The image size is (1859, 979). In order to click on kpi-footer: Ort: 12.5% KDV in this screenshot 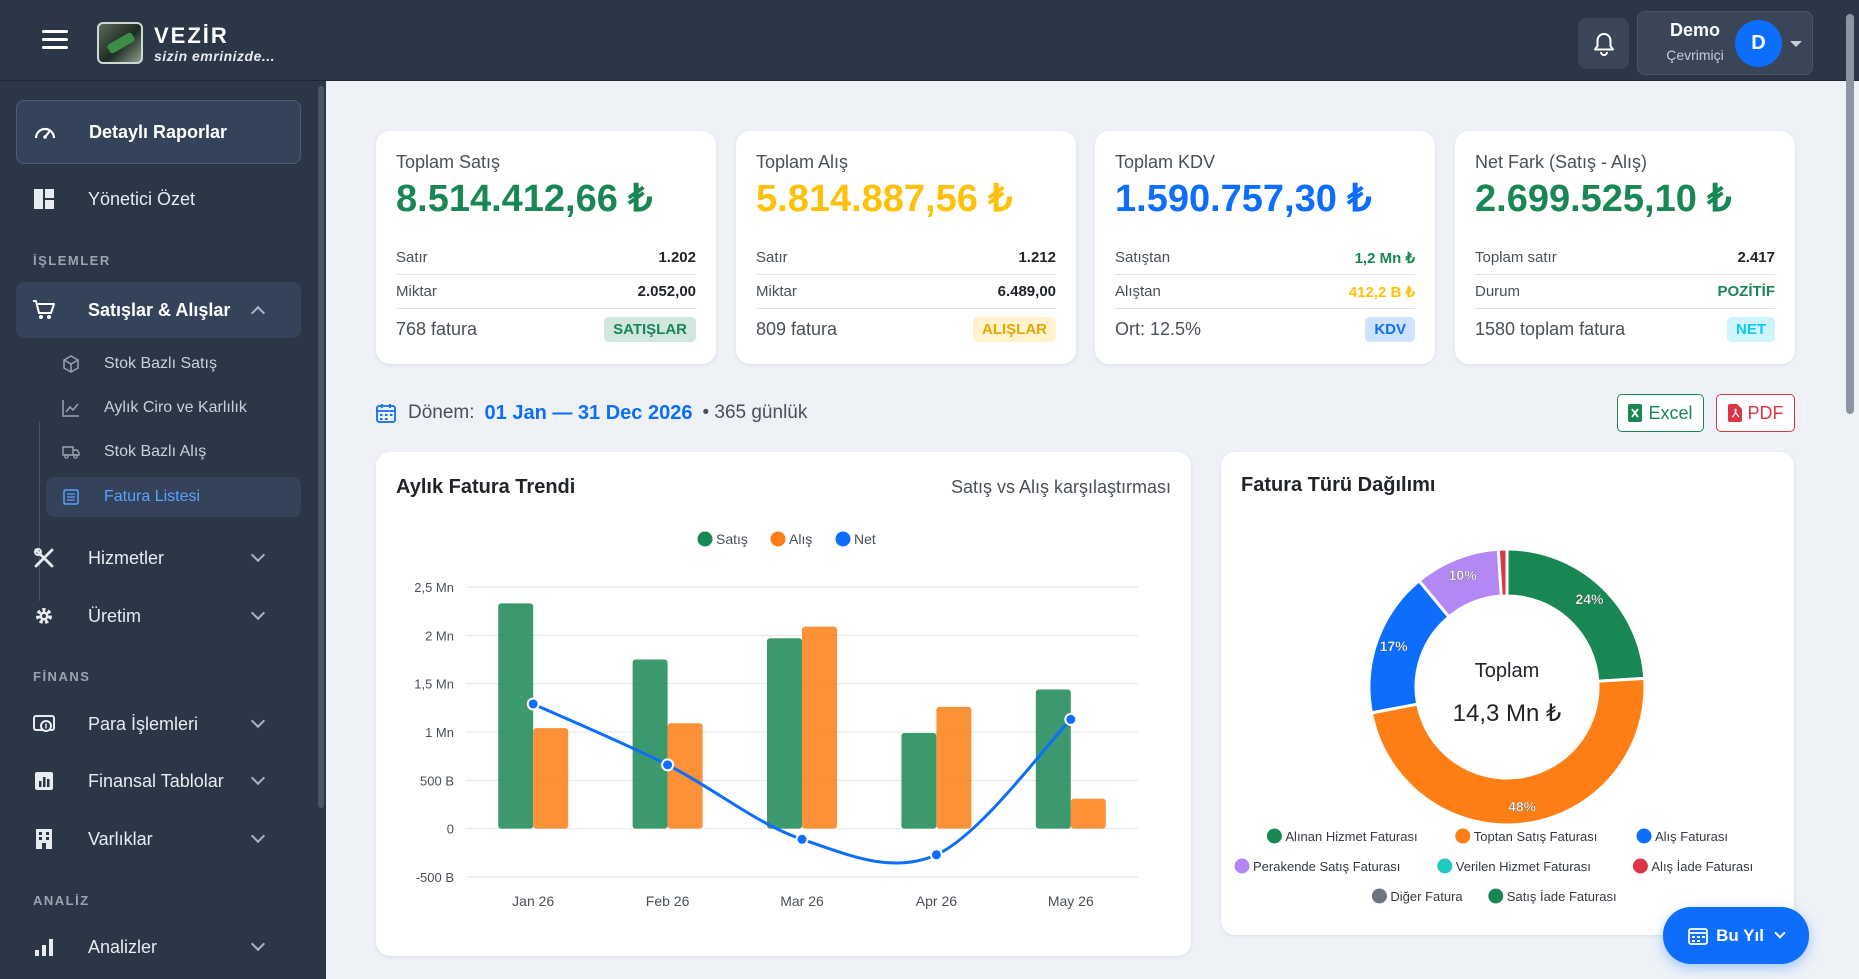, I will do `click(1265, 329)`.